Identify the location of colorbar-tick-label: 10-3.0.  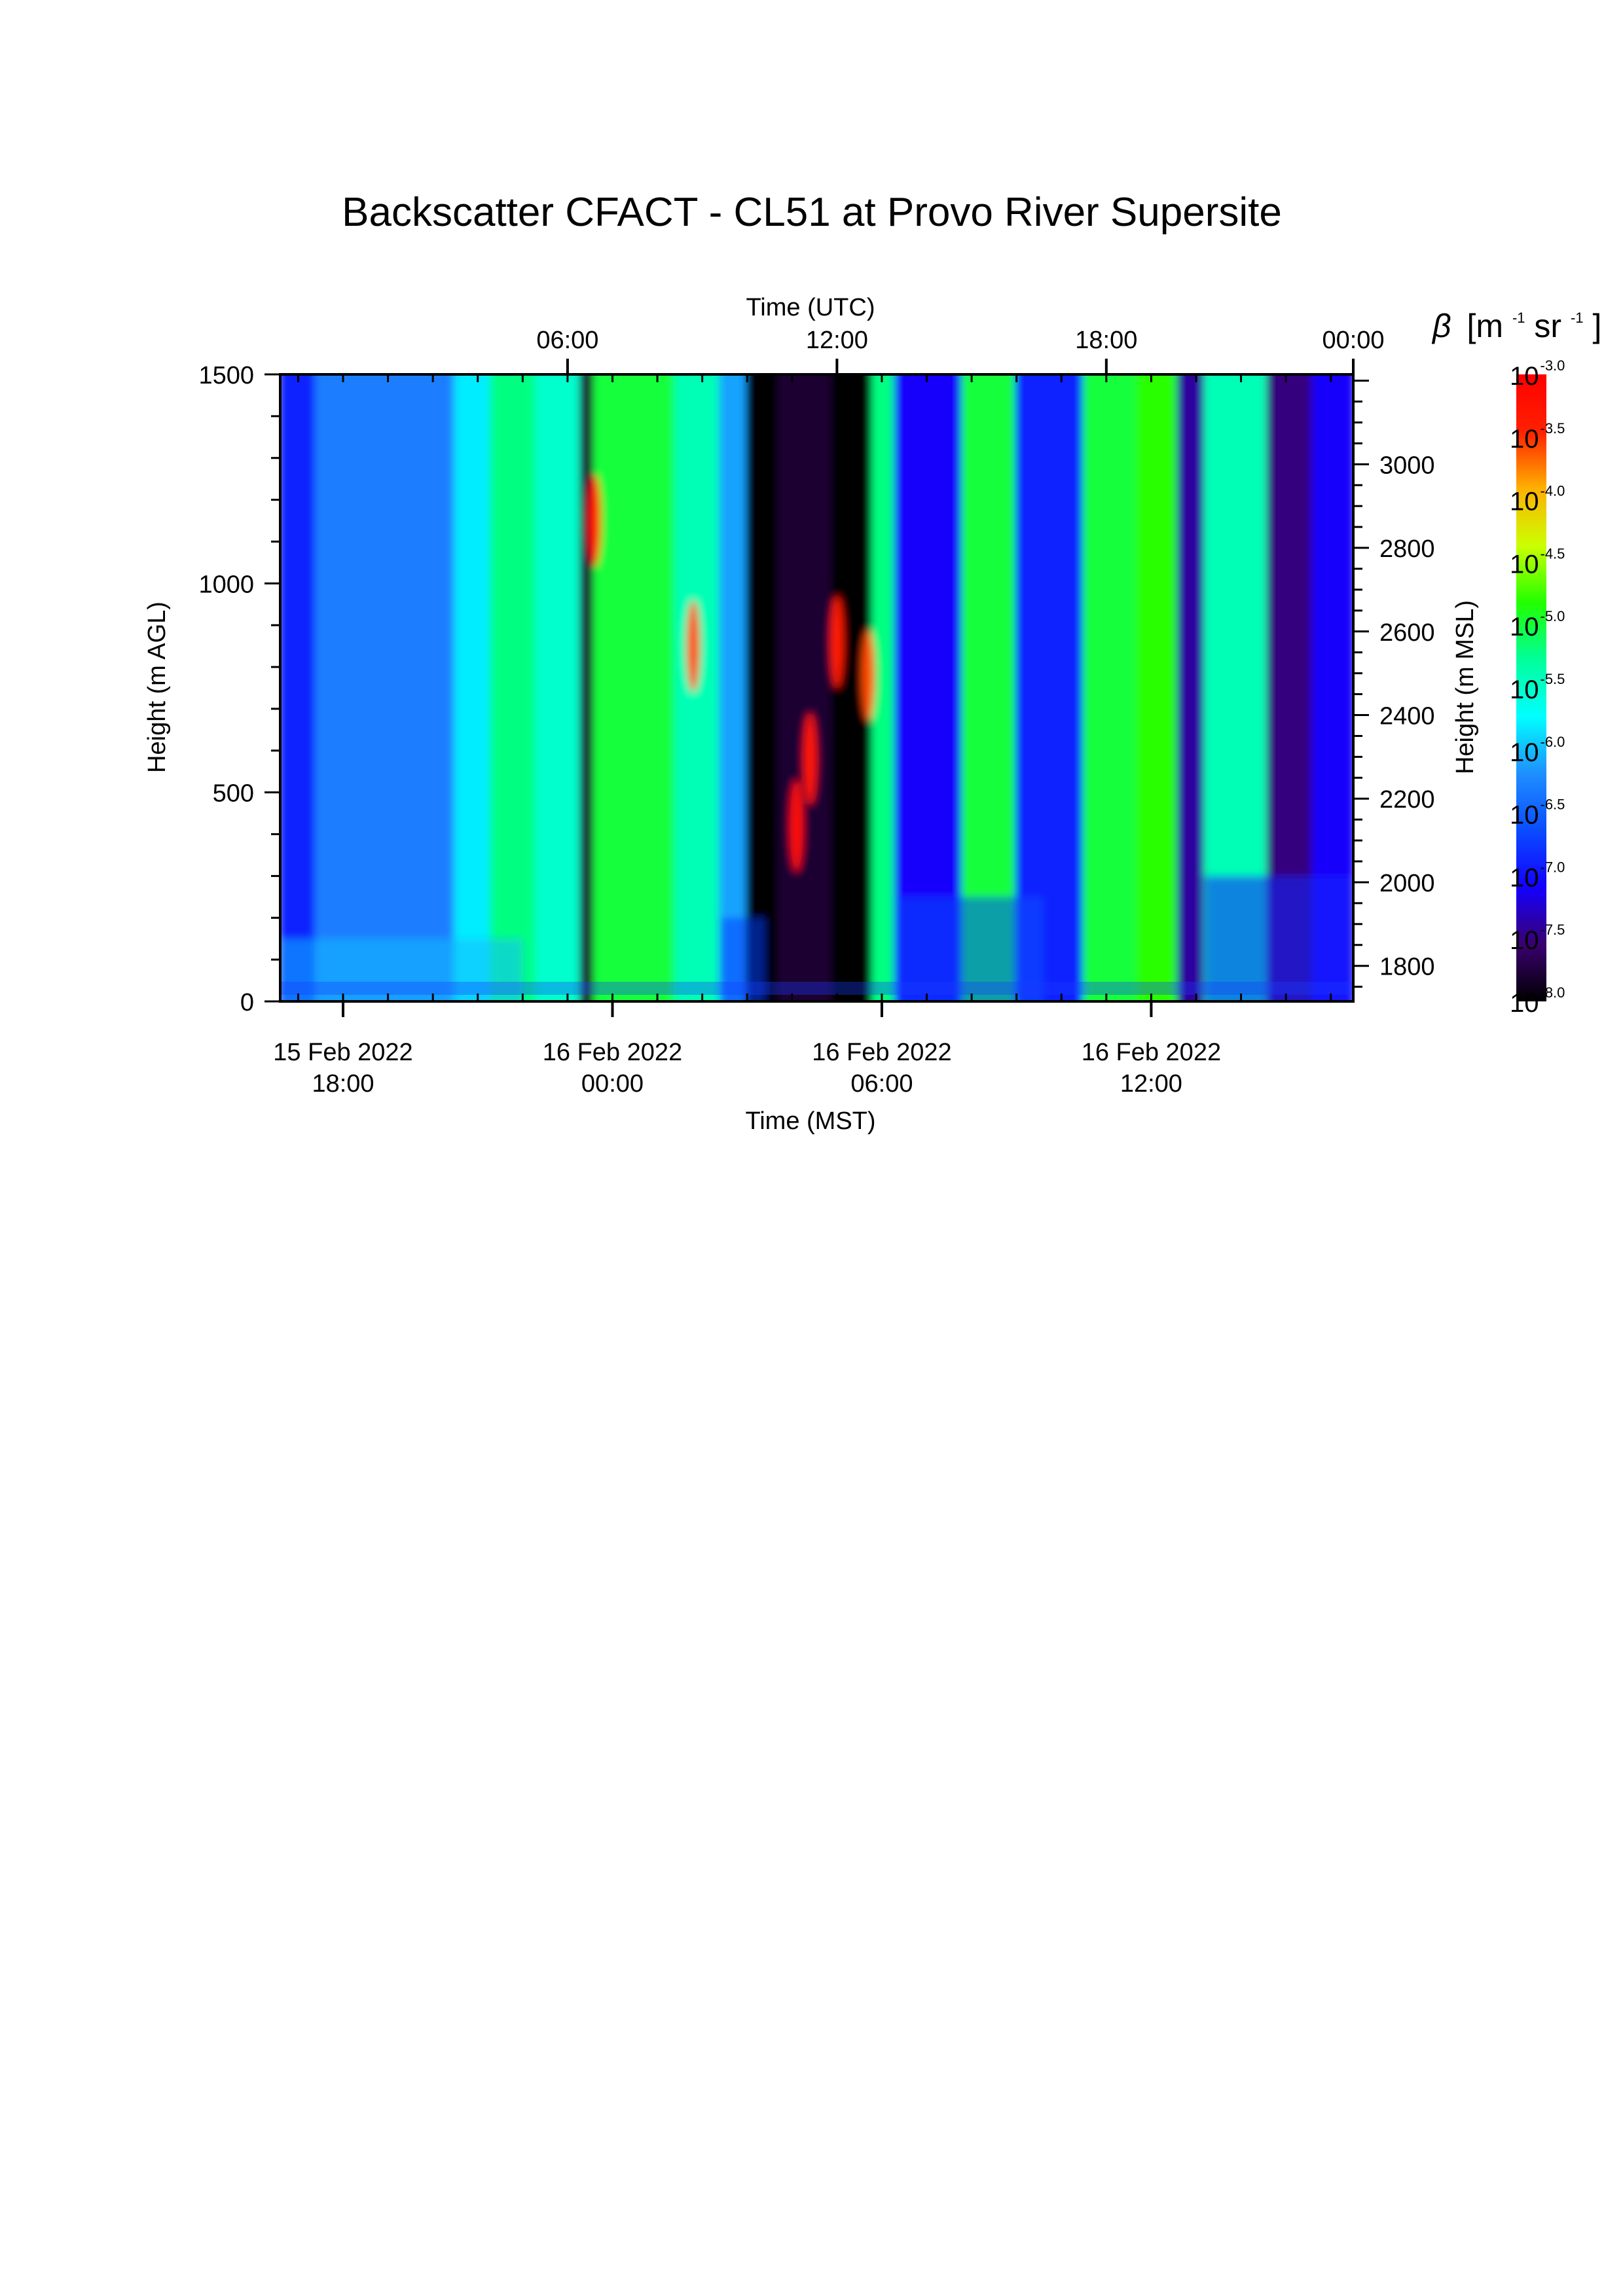
(1537, 374).